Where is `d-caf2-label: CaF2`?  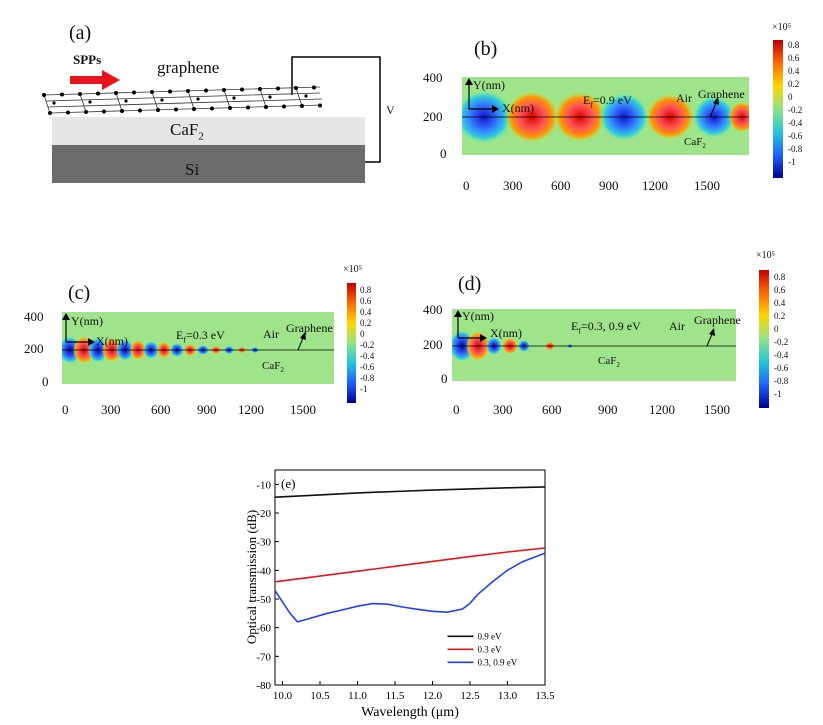 d-caf2-label: CaF2 is located at coordinates (609, 362).